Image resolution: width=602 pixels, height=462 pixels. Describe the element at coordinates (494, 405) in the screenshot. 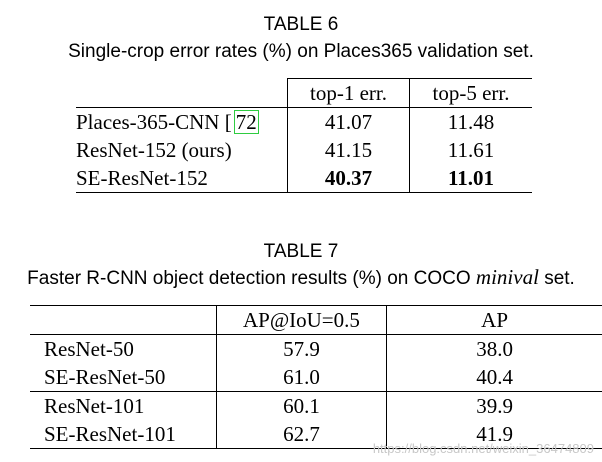

I see `ap-cell: 39.9` at that location.